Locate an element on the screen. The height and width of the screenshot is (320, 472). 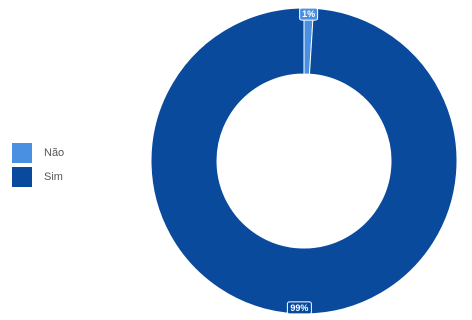
chart-legend: Não Sim is located at coordinates (38, 165).